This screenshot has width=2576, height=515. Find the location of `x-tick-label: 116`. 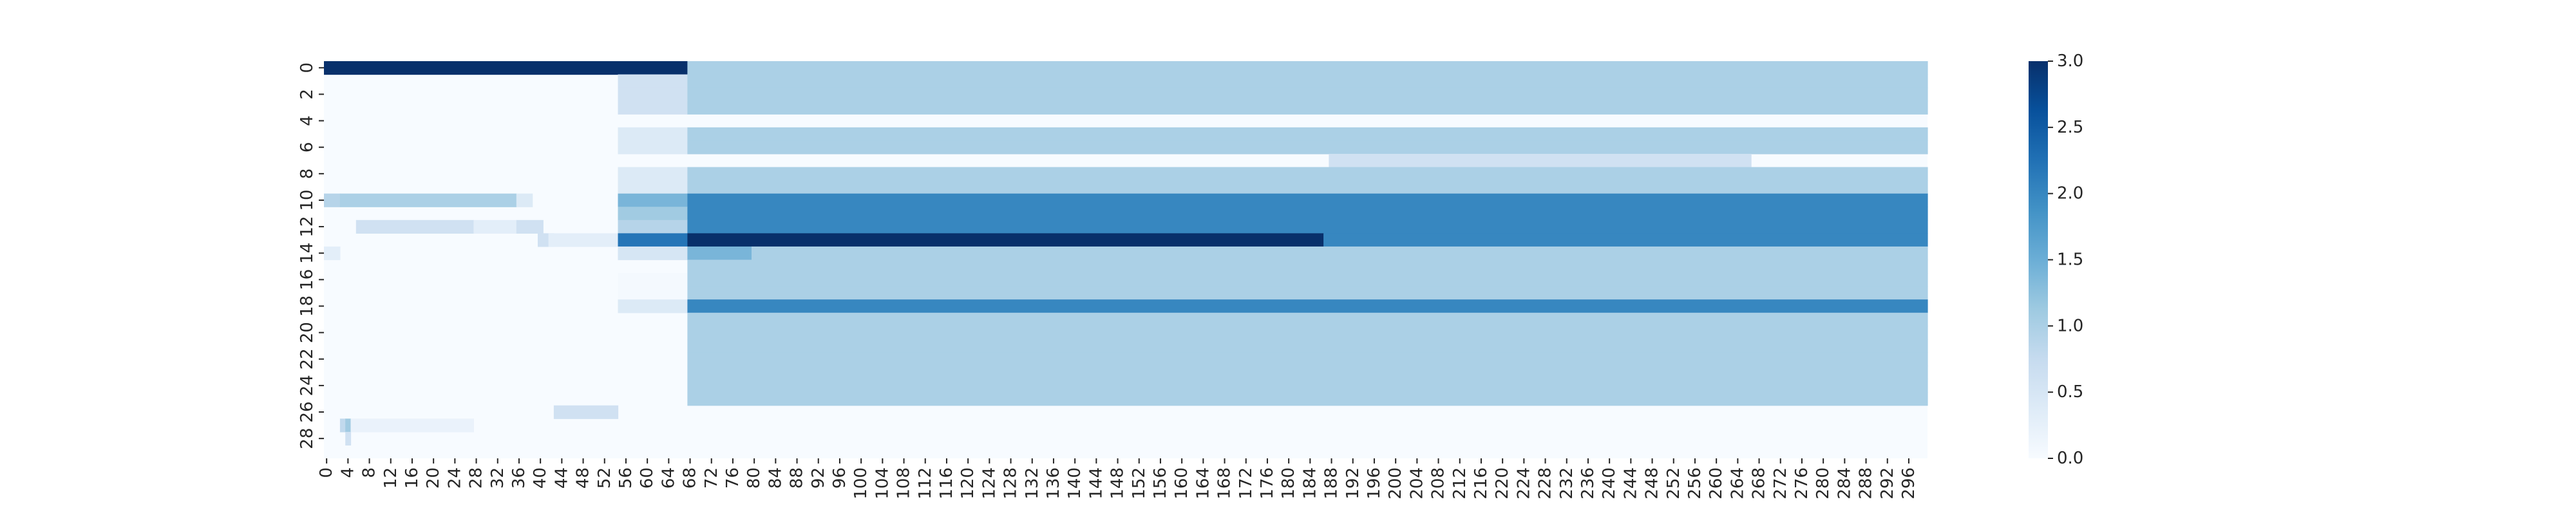

x-tick-label: 116 is located at coordinates (946, 484).